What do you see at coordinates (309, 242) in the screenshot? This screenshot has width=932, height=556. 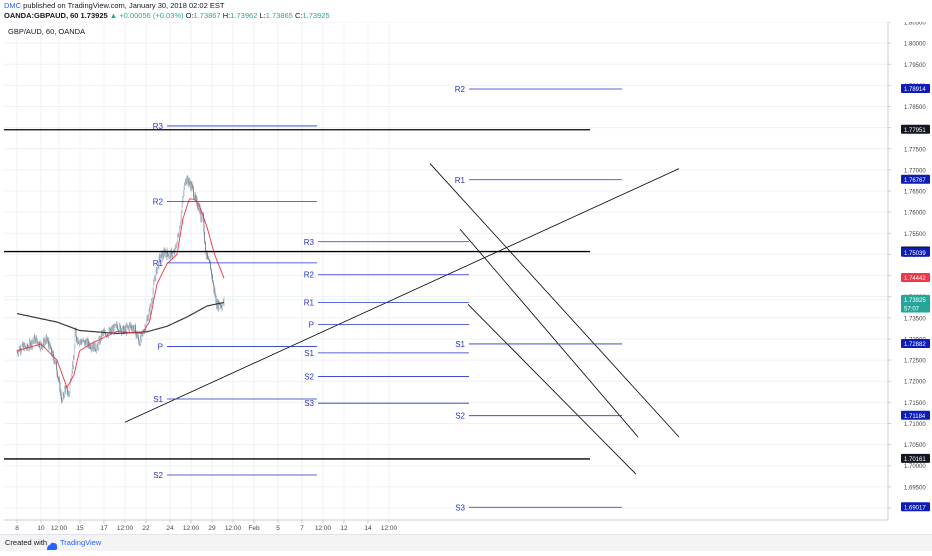 I see `pivot-label: R3` at bounding box center [309, 242].